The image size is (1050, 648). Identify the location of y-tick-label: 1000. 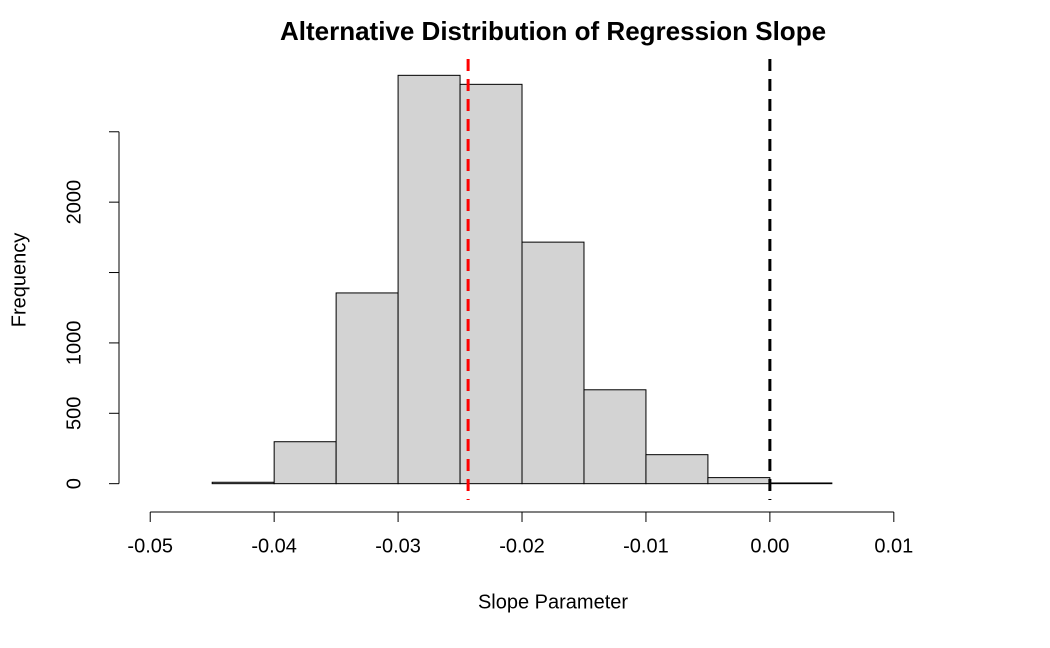
(74, 343).